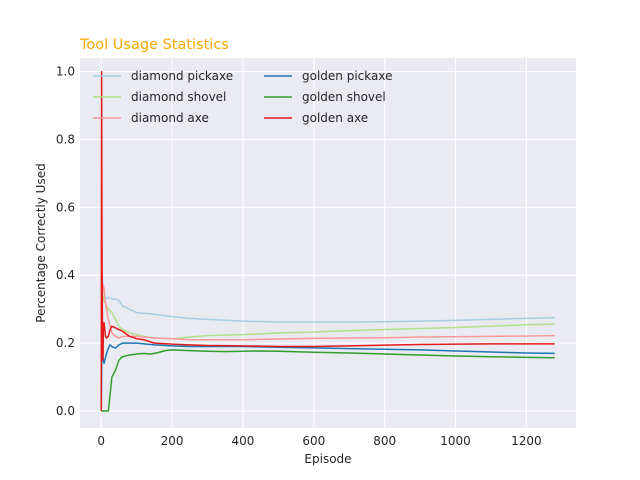  Describe the element at coordinates (65, 139) in the screenshot. I see `y-tick-label: 0.8` at that location.